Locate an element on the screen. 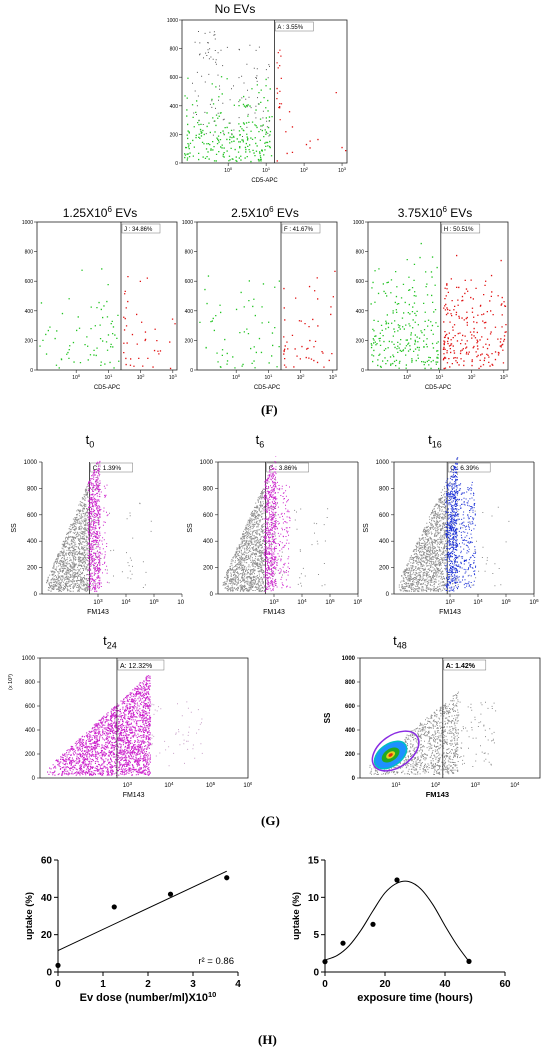 The height and width of the screenshot is (1054, 550). panel-title-3.75e6-evs: 3.75X106 EVs is located at coordinates (435, 212).